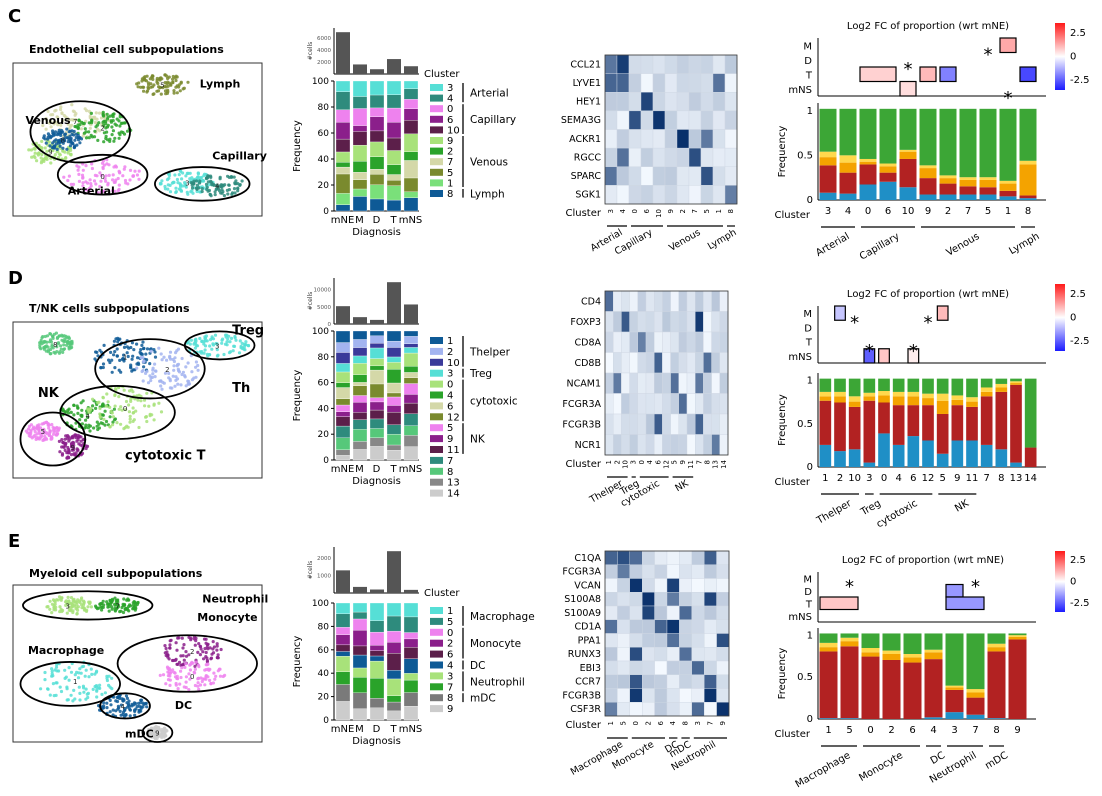 Image resolution: width=1102 pixels, height=796 pixels. I want to click on gene-label: NCAM1, so click(584, 383).